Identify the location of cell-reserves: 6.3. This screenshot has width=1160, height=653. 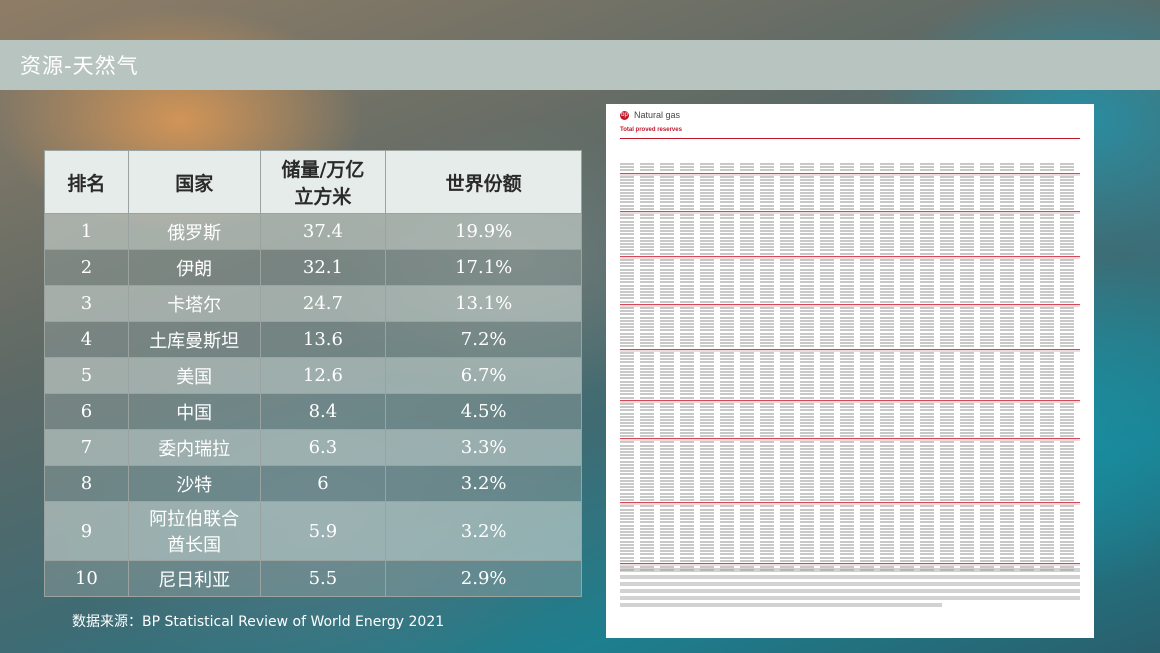
(323, 447).